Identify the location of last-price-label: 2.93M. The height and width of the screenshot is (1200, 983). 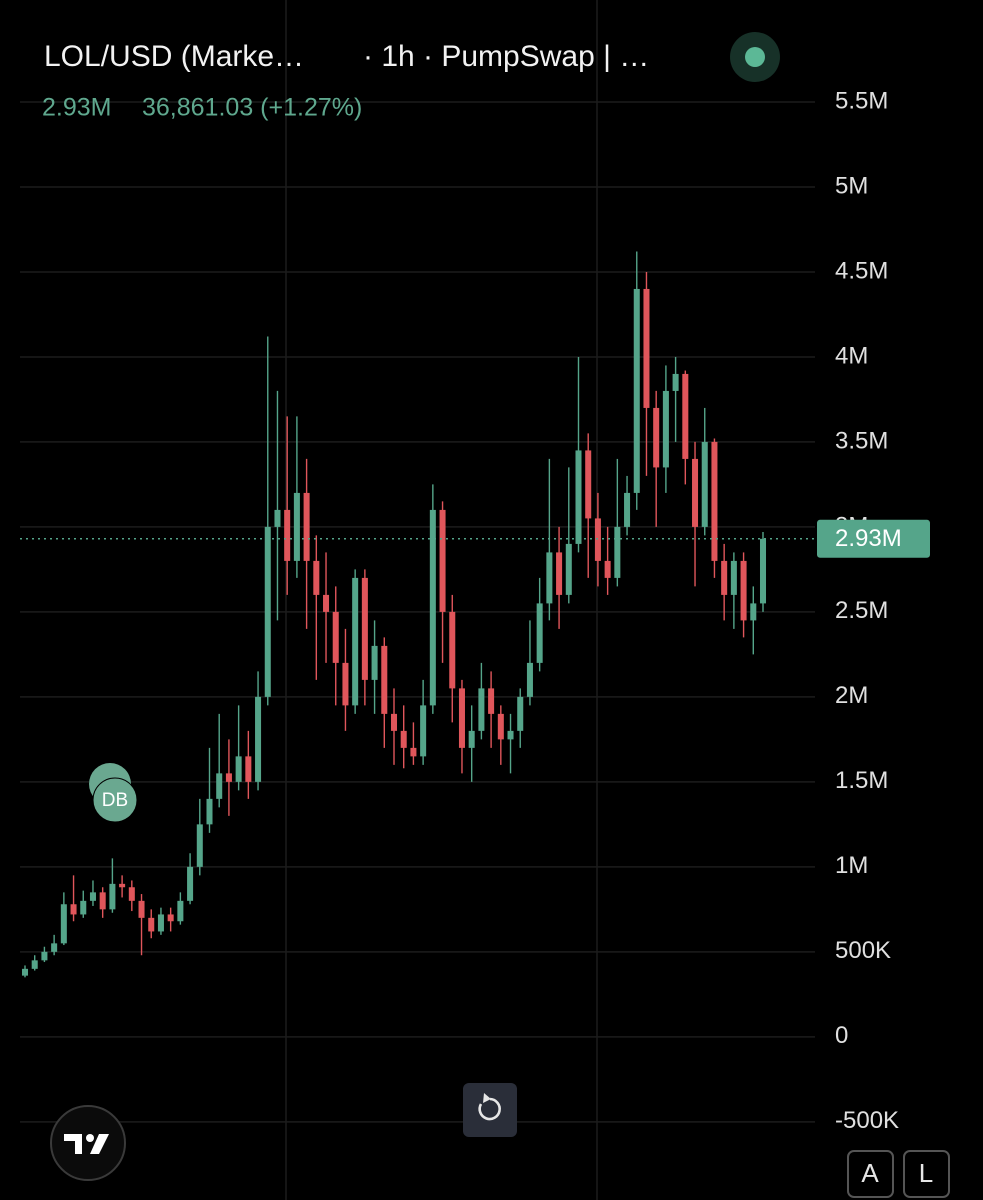
(868, 538).